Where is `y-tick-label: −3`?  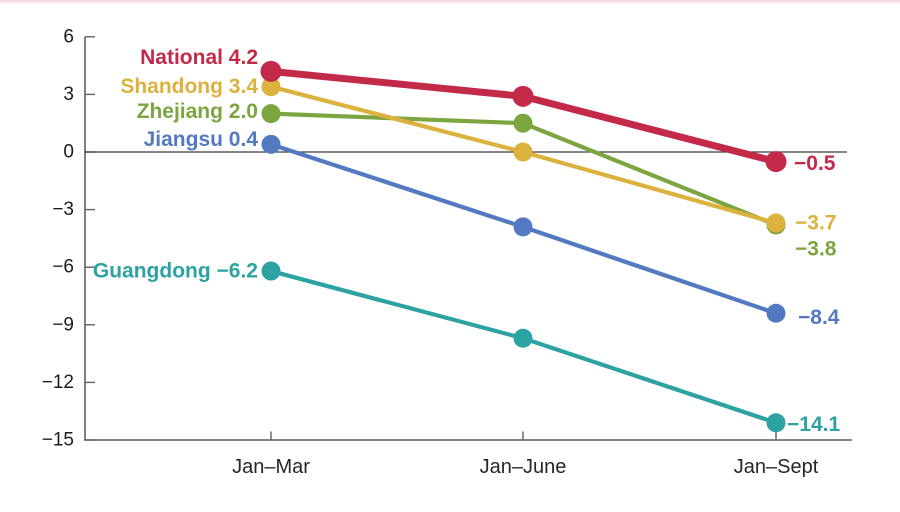 y-tick-label: −3 is located at coordinates (63, 209).